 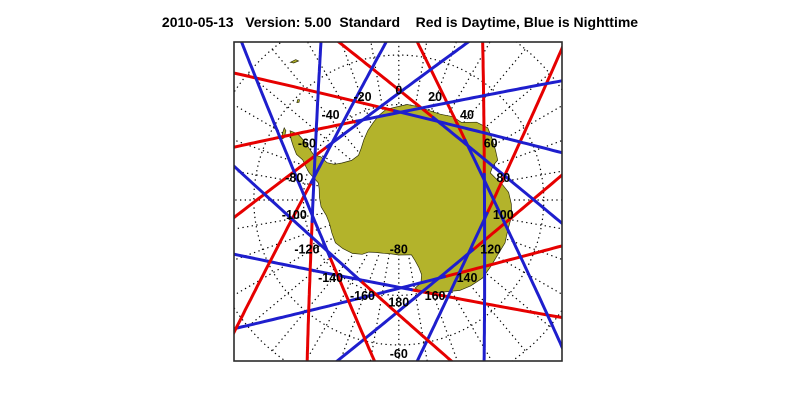 What do you see at coordinates (399, 354) in the screenshot?
I see `latitude-label: -60` at bounding box center [399, 354].